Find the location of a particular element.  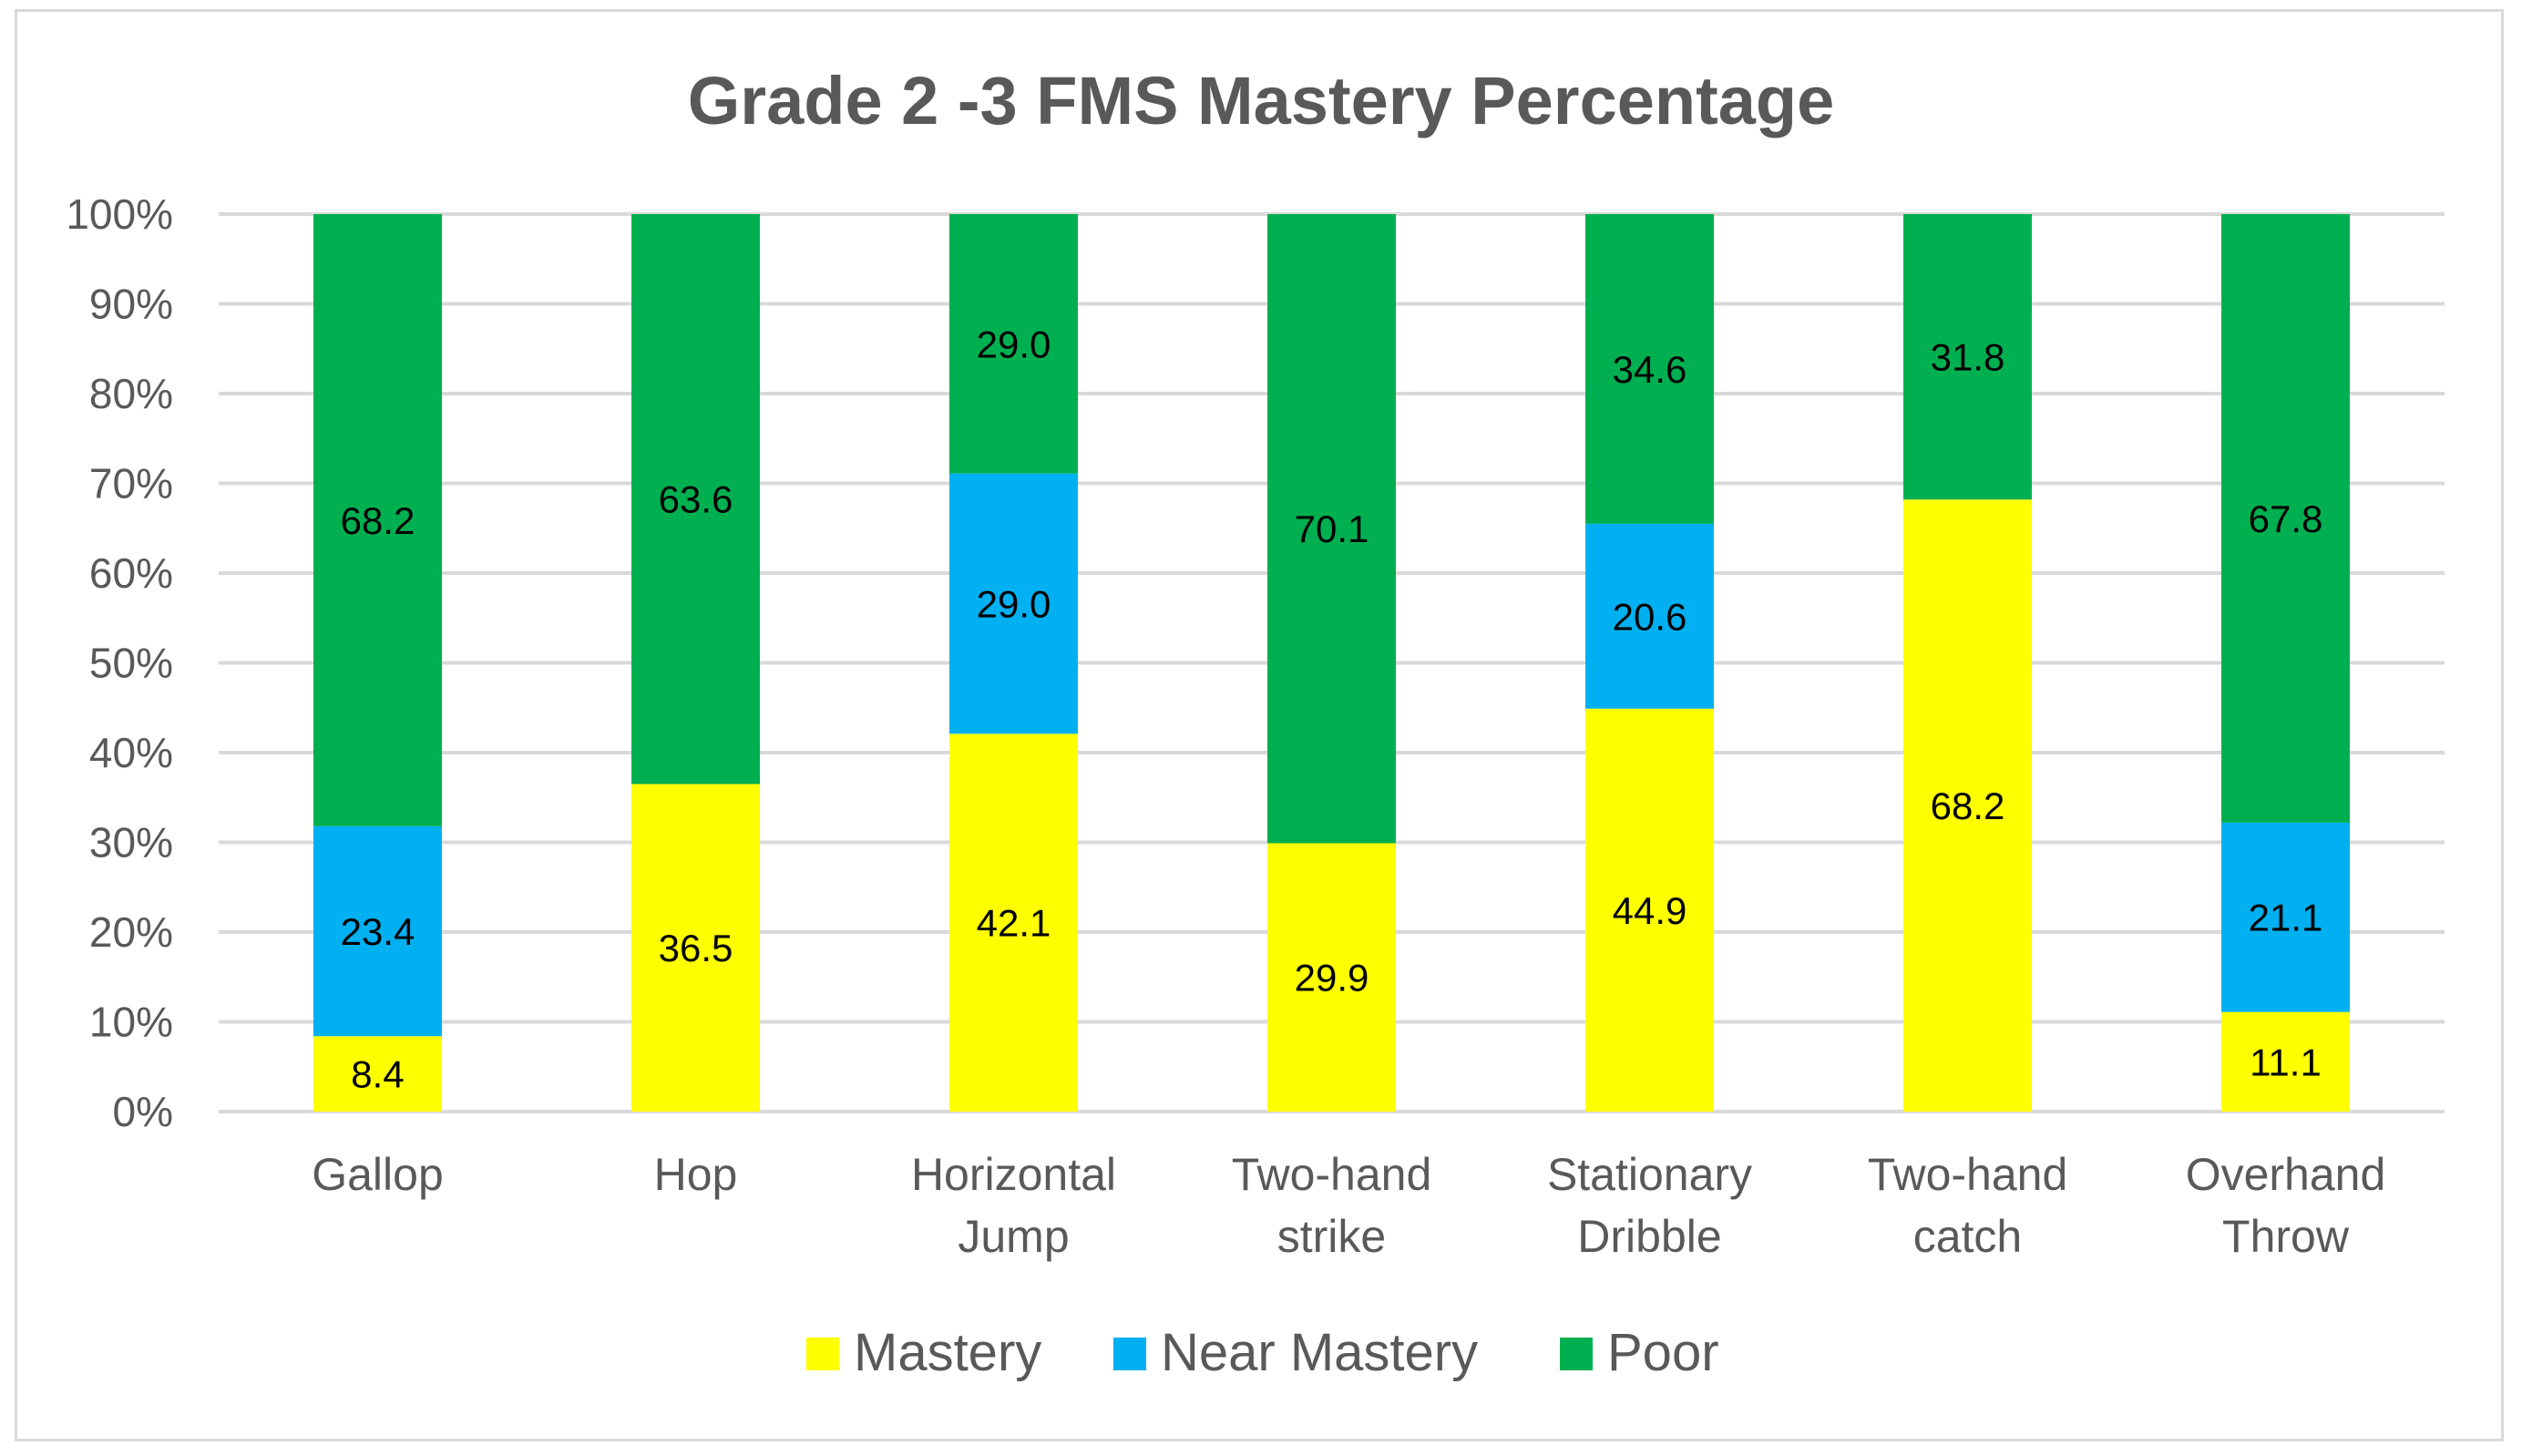

data-label: 42.1 is located at coordinates (1014, 923).